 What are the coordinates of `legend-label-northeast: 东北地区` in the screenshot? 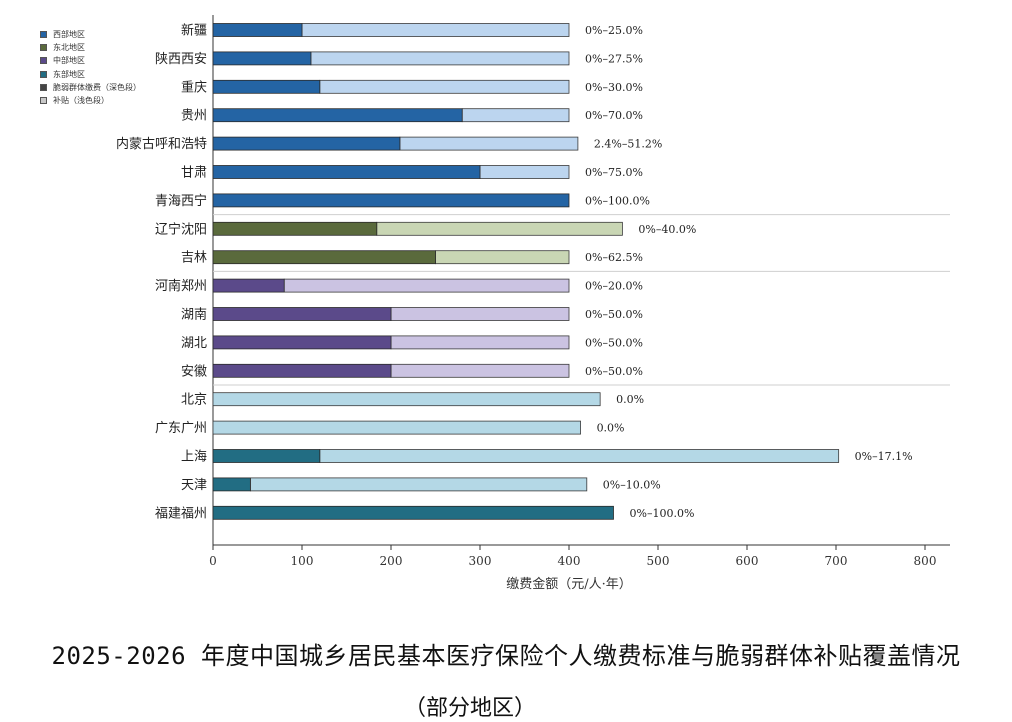 It's located at (69, 48).